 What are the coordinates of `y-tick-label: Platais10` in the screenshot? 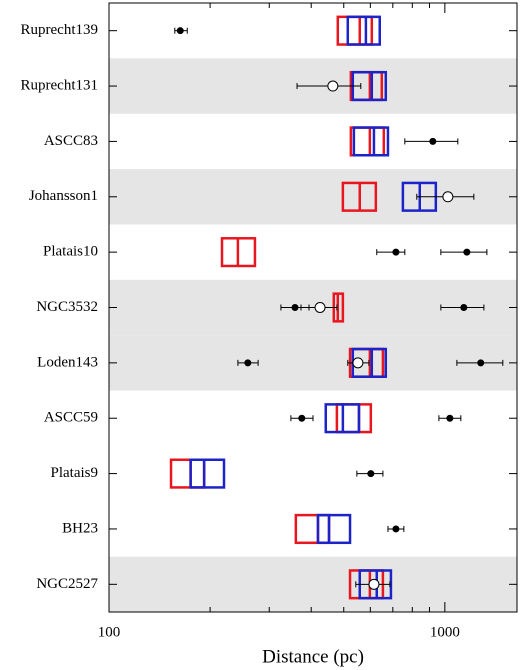 It's located at (70, 252).